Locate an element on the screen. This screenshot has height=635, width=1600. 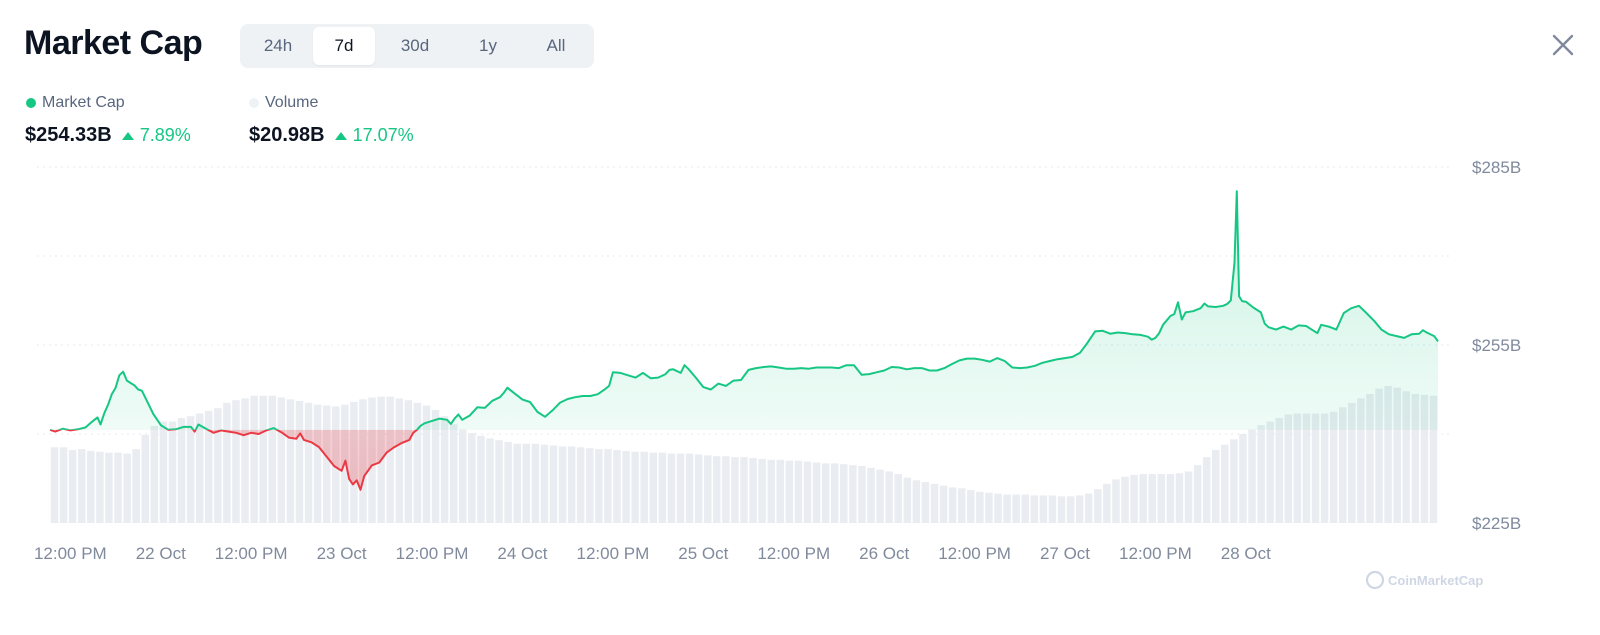
market-cap-stat: $254.33B 7.89% is located at coordinates (108, 135).